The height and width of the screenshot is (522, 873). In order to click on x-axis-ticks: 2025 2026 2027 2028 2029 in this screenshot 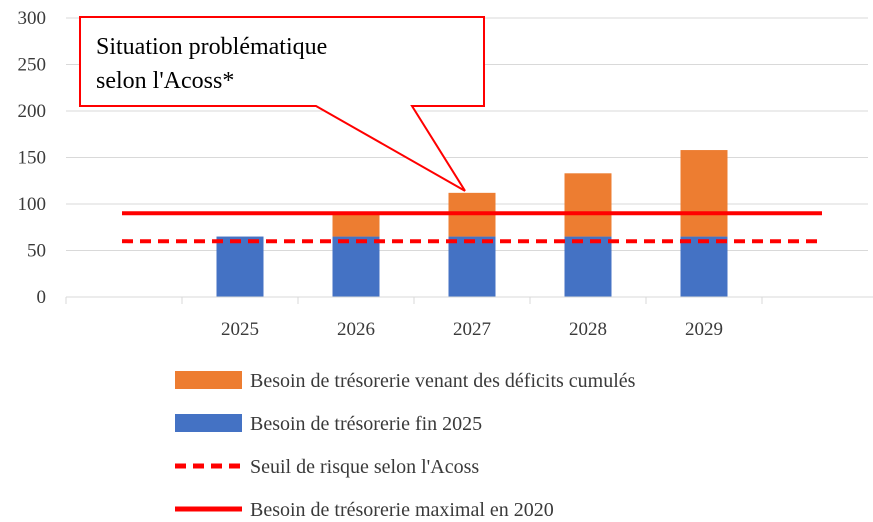, I will do `click(472, 329)`.